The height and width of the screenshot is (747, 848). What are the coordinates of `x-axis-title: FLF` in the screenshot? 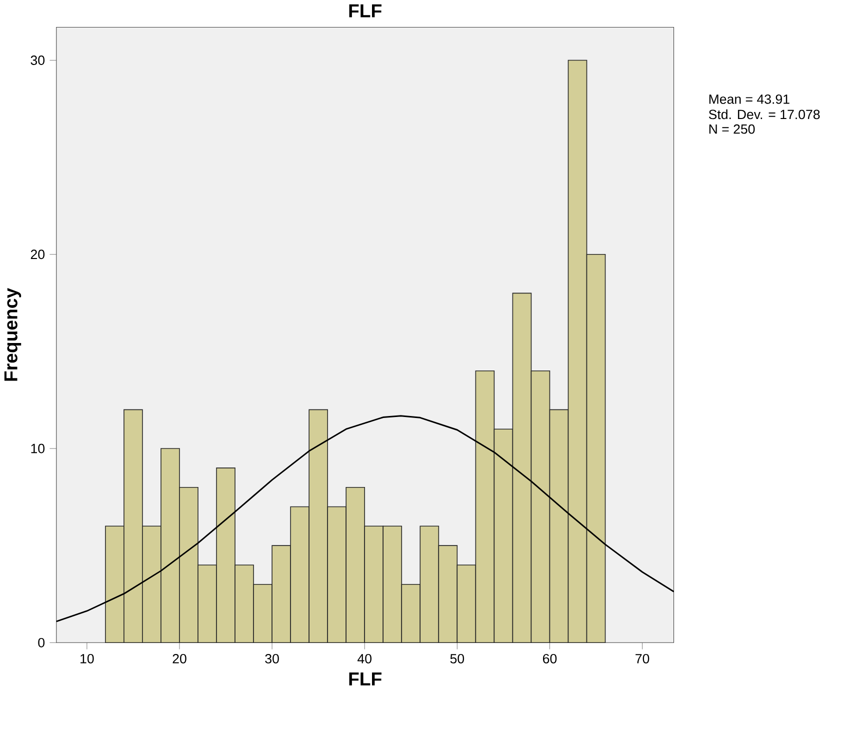 It's located at (365, 679).